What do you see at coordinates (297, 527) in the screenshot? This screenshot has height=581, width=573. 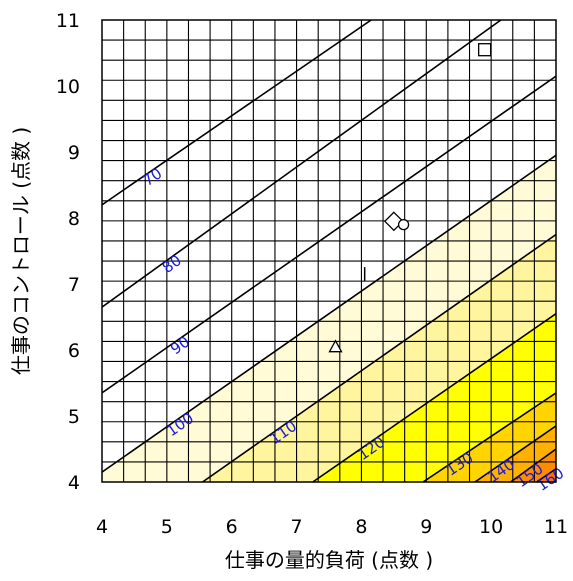 I see `x-tick-label: 7` at bounding box center [297, 527].